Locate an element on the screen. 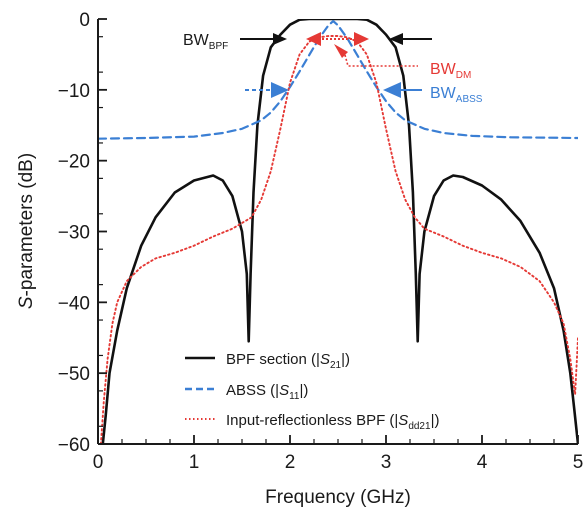 The height and width of the screenshot is (513, 587). bw-dm-label: BWDM is located at coordinates (450, 71).